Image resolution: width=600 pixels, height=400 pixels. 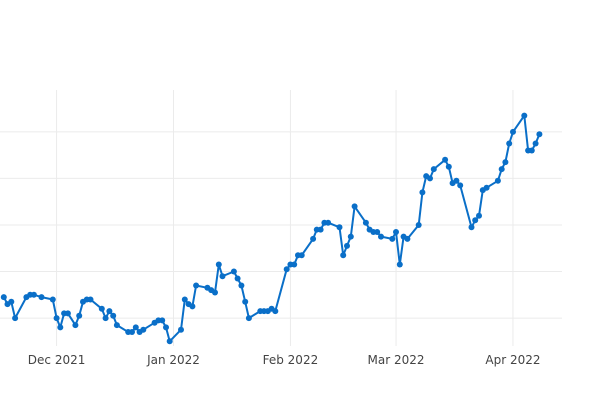 What do you see at coordinates (173, 360) in the screenshot?
I see `x-tick-label-1: Jan 2022` at bounding box center [173, 360].